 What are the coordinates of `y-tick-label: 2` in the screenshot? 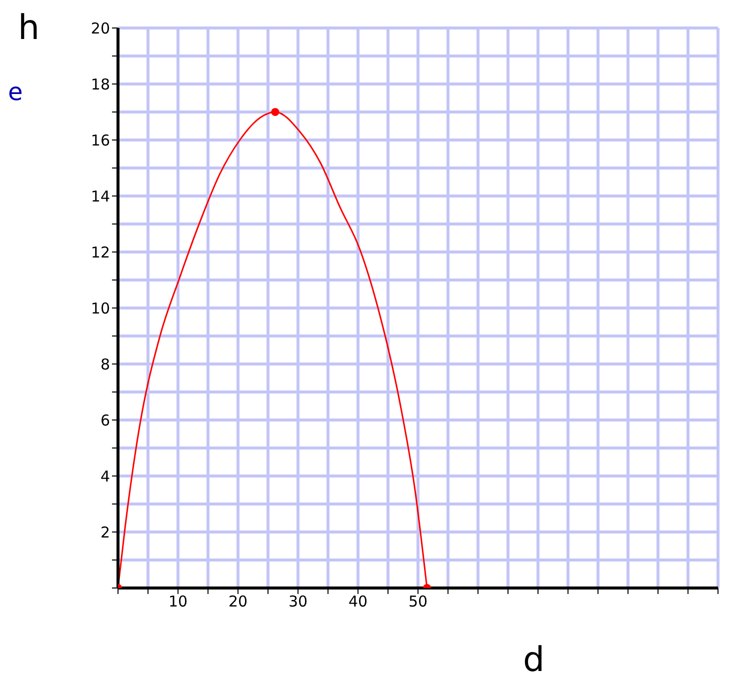 It's located at (105, 532).